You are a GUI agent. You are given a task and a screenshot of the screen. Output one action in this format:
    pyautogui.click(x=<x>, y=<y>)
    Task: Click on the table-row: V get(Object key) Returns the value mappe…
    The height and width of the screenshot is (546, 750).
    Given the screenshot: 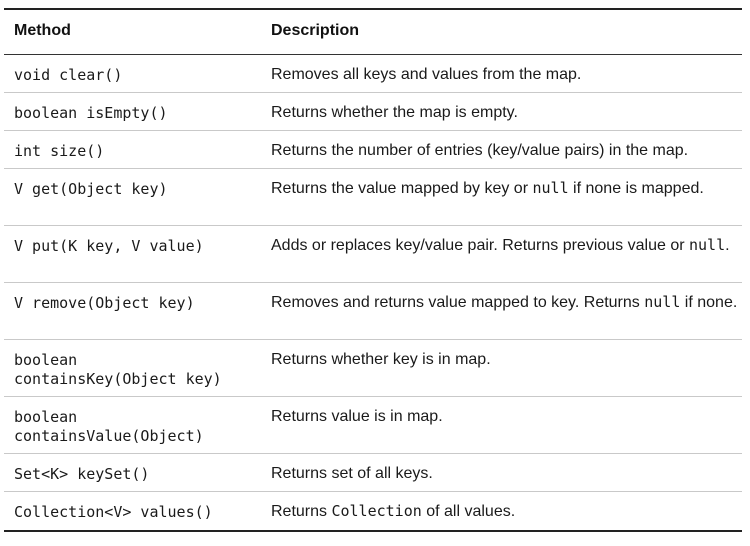 What is the action you would take?
    pyautogui.click(x=373, y=197)
    